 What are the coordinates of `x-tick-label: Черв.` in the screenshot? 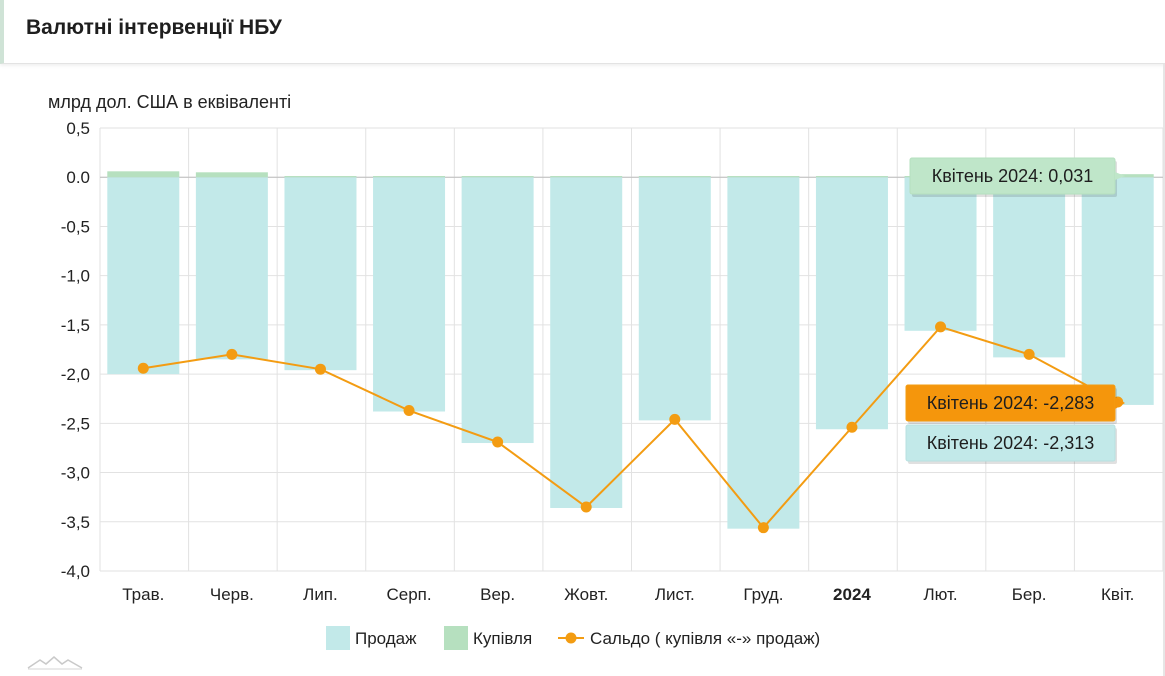 It's located at (232, 594).